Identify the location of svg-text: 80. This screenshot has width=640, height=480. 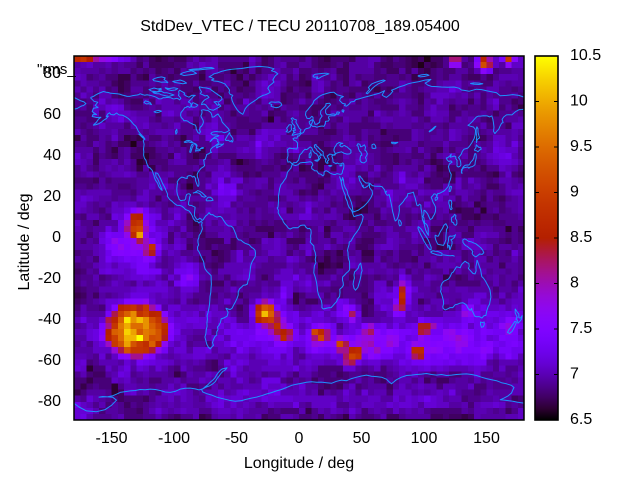
(52, 73).